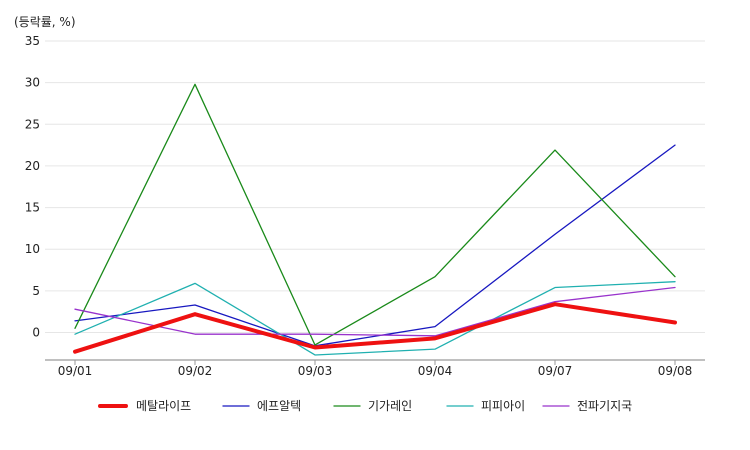 Image resolution: width=750 pixels, height=450 pixels. What do you see at coordinates (32, 249) in the screenshot?
I see `y-tick-label: 10` at bounding box center [32, 249].